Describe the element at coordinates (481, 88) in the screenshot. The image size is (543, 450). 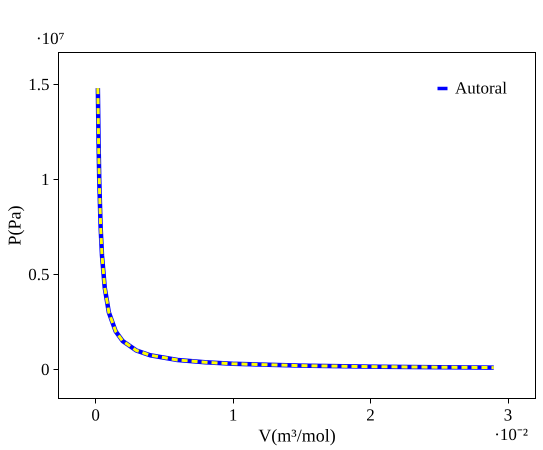
I see `legend-label: Autoral` at that location.